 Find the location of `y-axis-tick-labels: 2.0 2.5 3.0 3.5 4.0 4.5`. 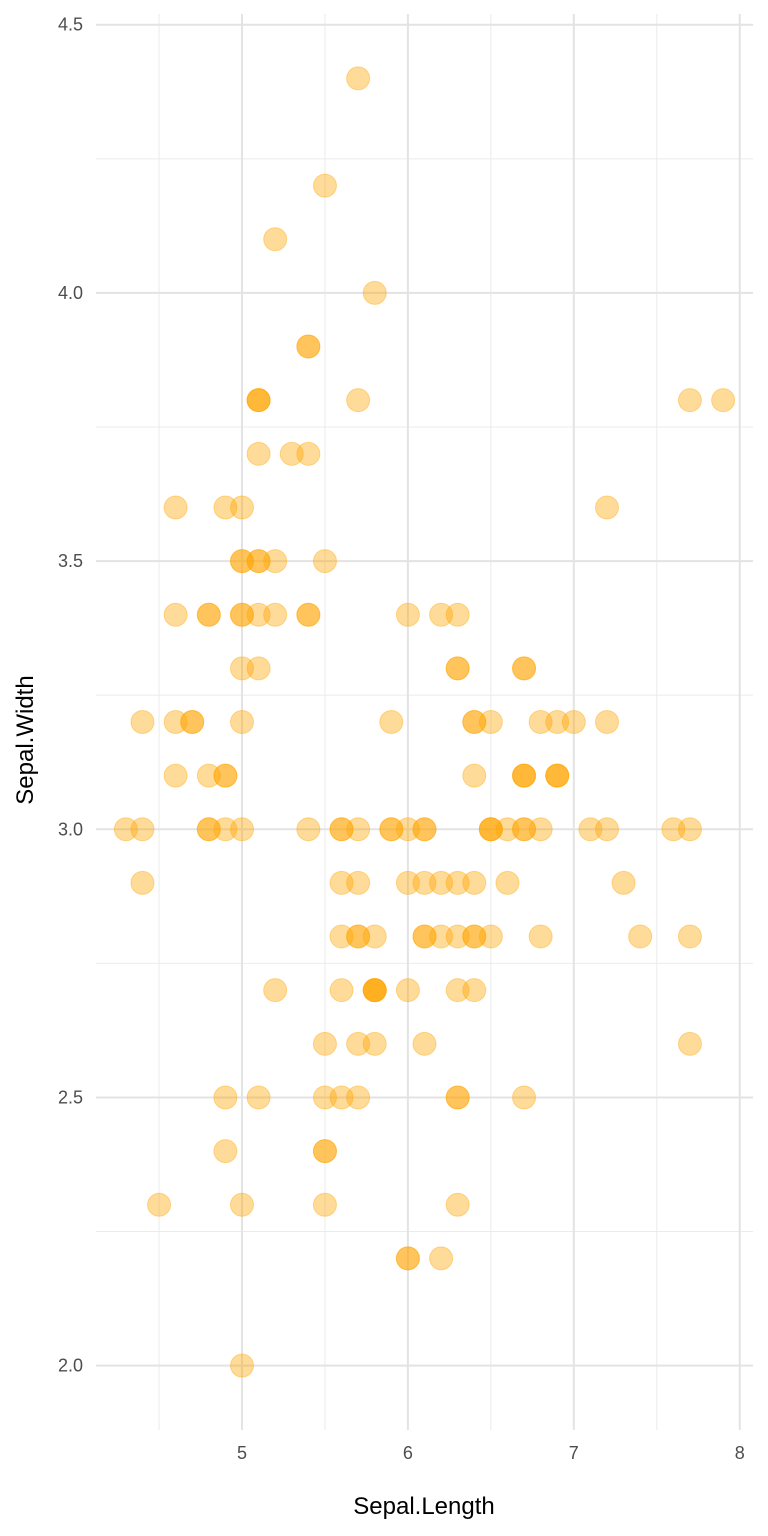

y-axis-tick-labels: 2.0 2.5 3.0 3.5 4.0 4.5 is located at coordinates (70, 695).